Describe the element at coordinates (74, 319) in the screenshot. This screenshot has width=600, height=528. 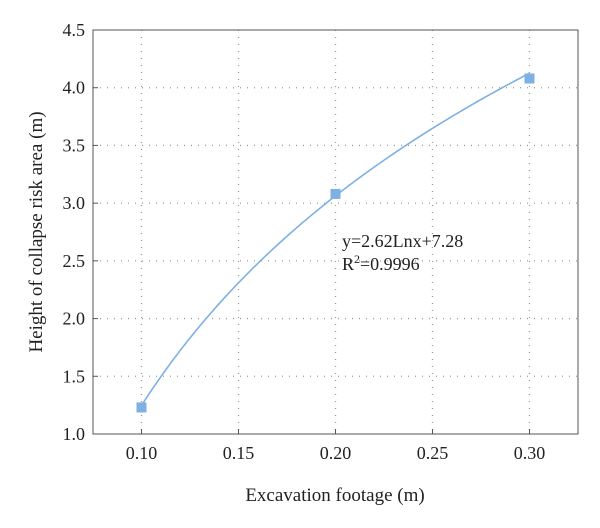
I see `y-tick-label: 2.0` at that location.